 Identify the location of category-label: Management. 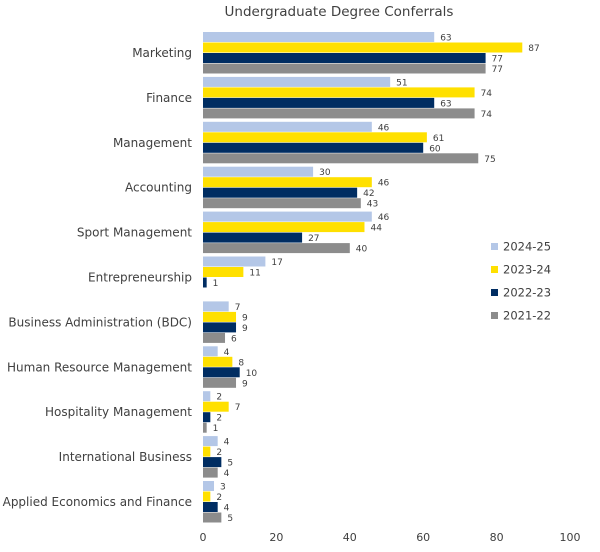
(152, 143).